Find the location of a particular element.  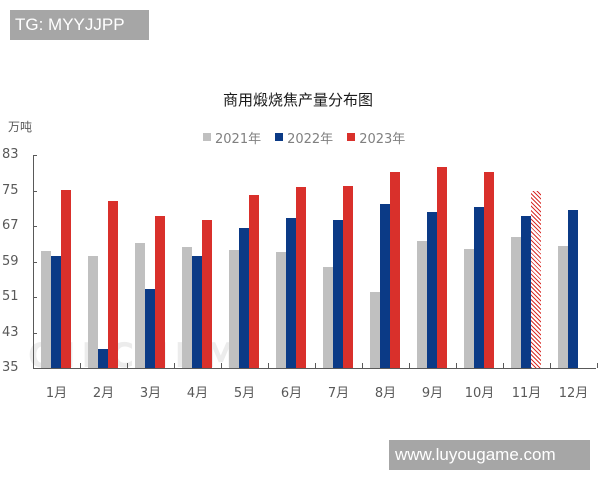

y-tick-label: 67 is located at coordinates (10, 225).